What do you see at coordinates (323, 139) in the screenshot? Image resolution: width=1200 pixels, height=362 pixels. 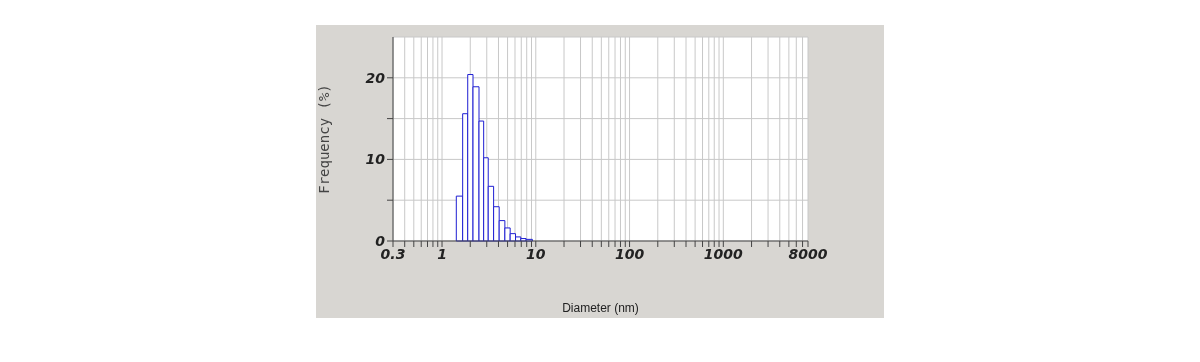 I see `y-axis-title: Frequency (%)` at bounding box center [323, 139].